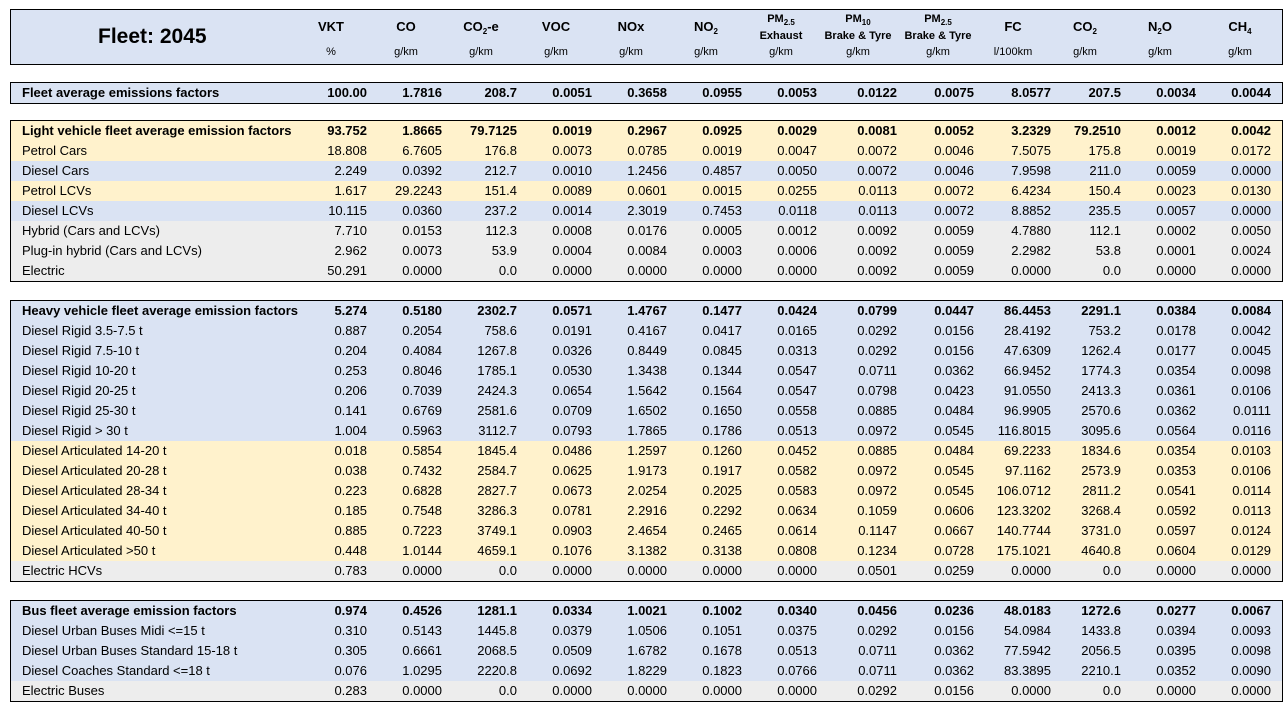  Describe the element at coordinates (954, 190) in the screenshot. I see `value-cell: 0.0072` at that location.